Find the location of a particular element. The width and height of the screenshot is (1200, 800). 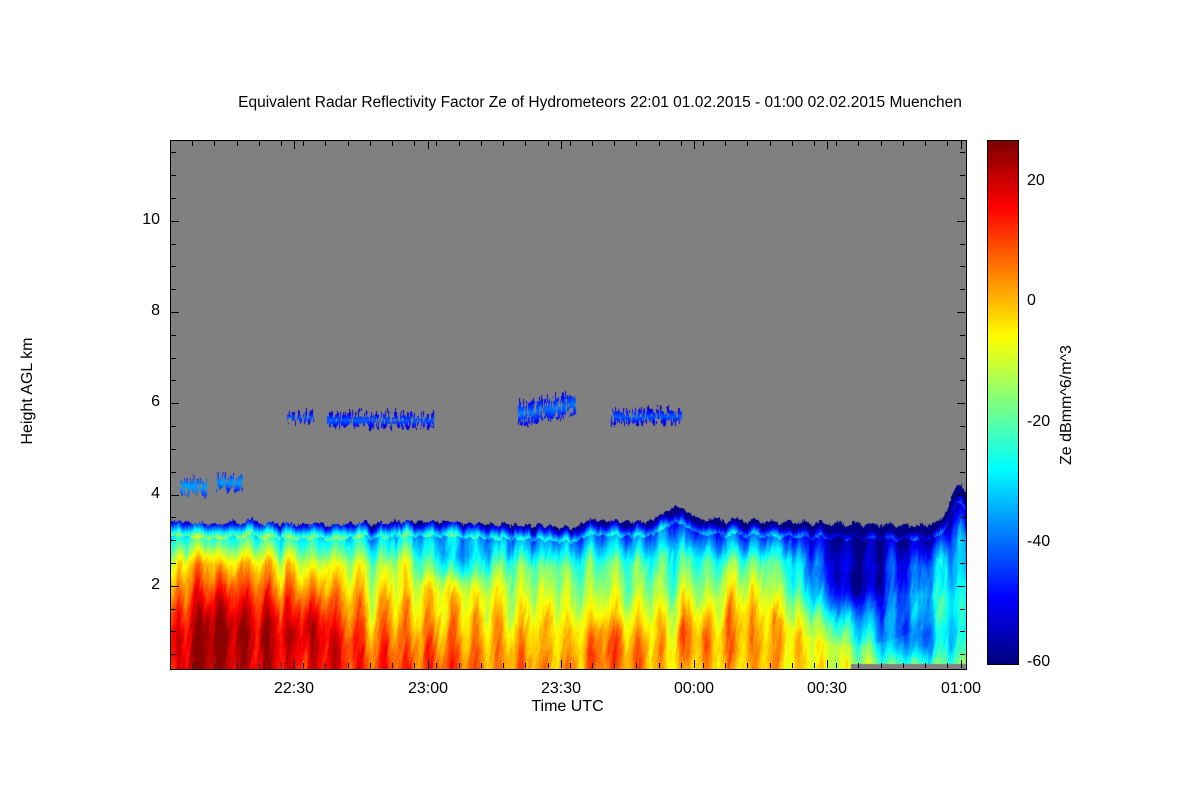

y-axis-label: Height AGL km is located at coordinates (27, 391).